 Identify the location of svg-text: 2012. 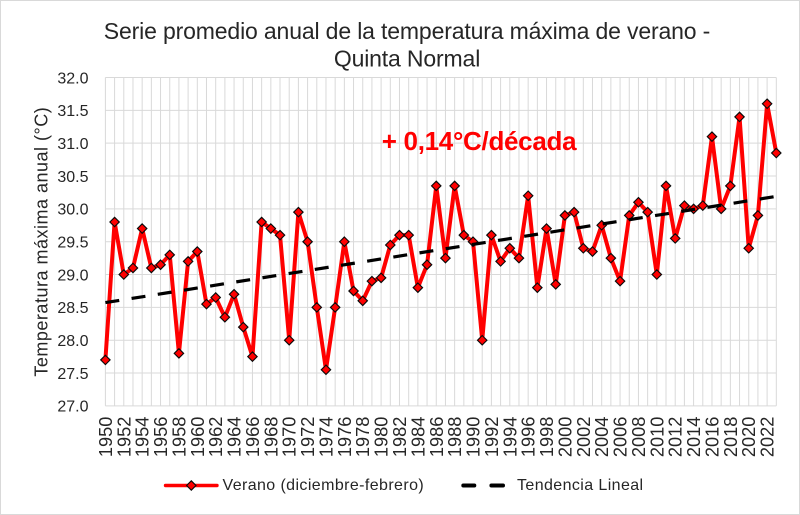
(676, 437).